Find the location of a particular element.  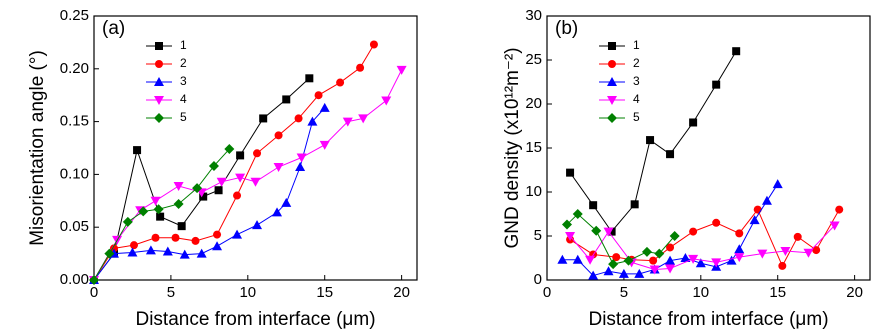

panel-label: (b) is located at coordinates (566, 28).